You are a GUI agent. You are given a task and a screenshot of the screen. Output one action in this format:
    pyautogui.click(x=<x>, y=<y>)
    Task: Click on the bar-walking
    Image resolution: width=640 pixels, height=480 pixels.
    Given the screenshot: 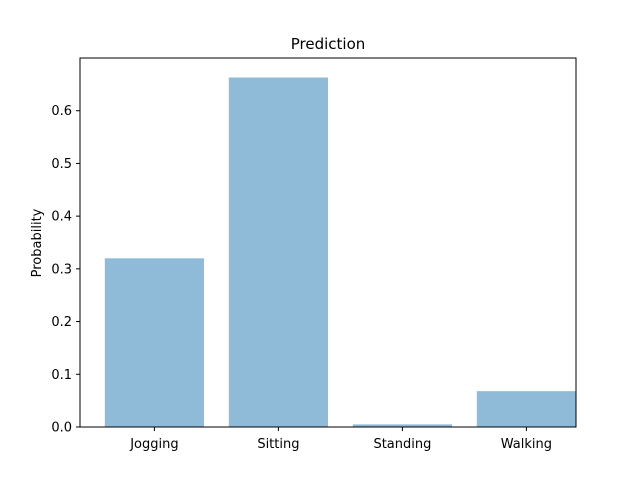 What is the action you would take?
    pyautogui.click(x=526, y=409)
    